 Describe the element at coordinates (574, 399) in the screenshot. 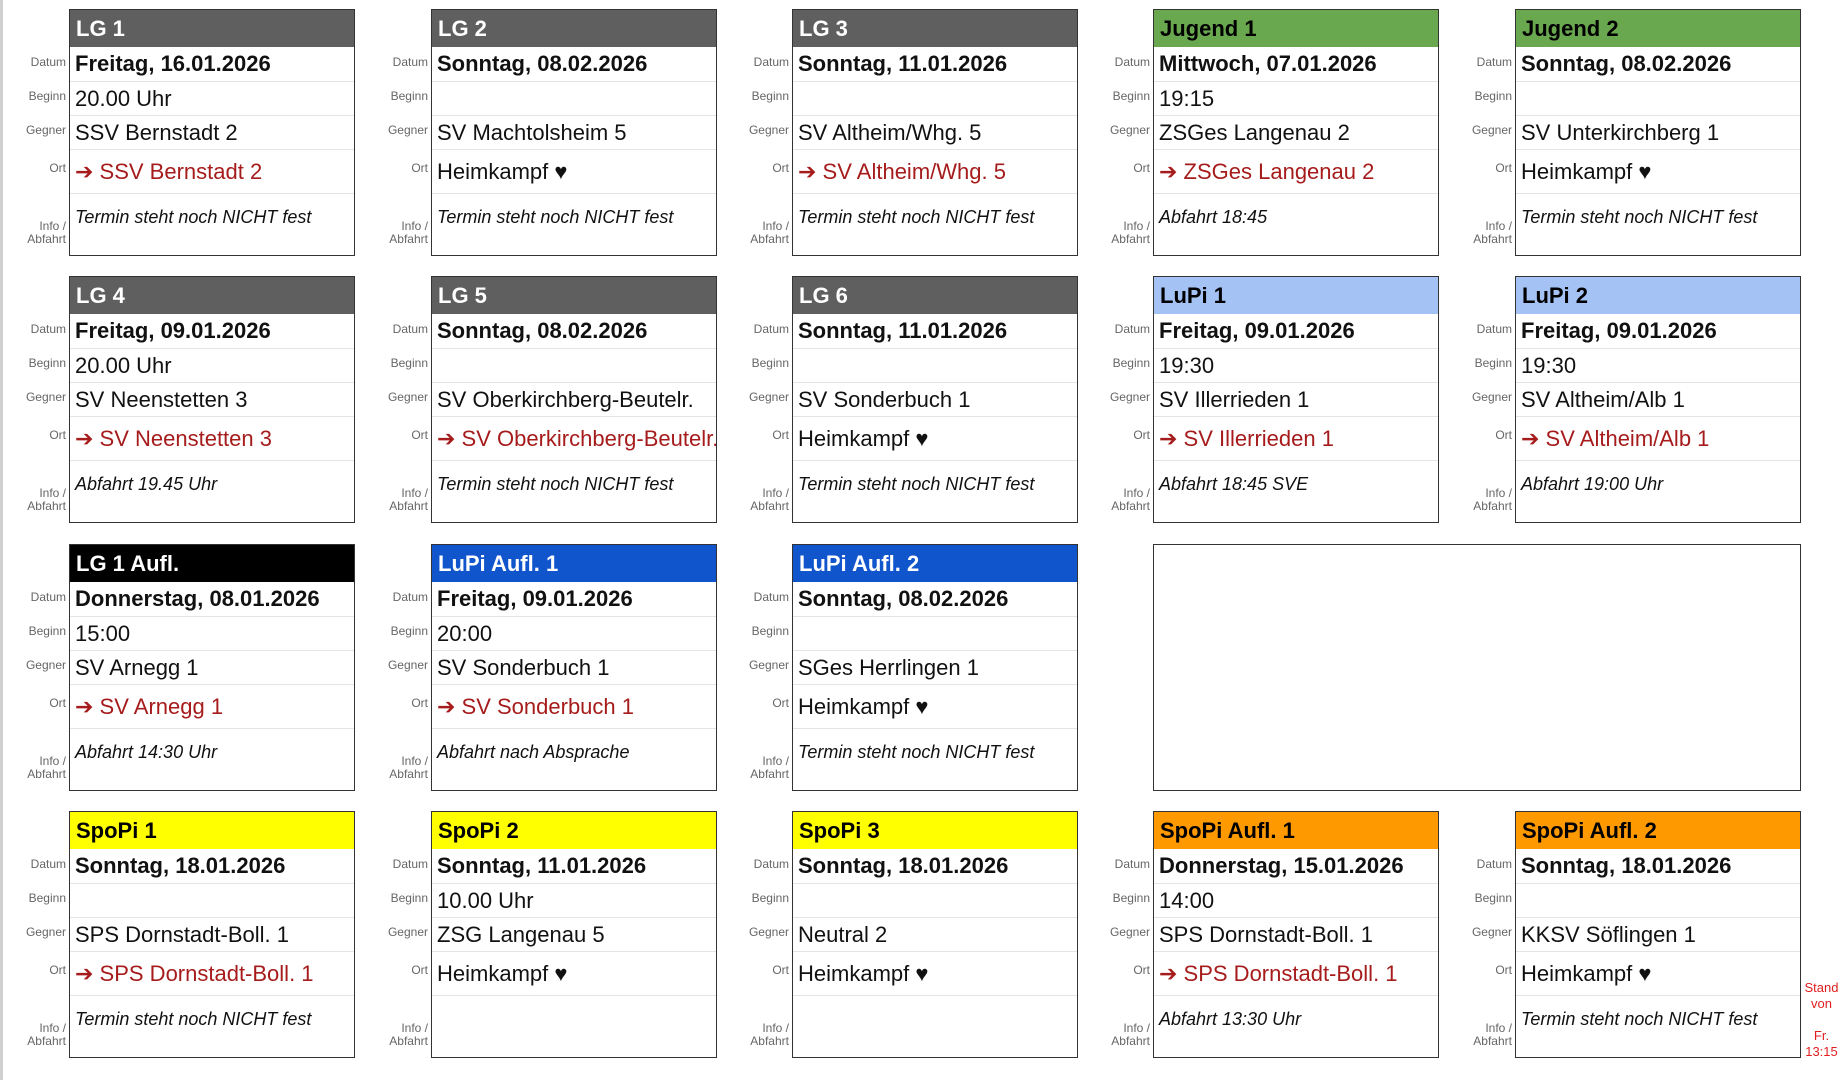

I see `field-gegner: SV Oberkirchberg-Beutelr.` at that location.